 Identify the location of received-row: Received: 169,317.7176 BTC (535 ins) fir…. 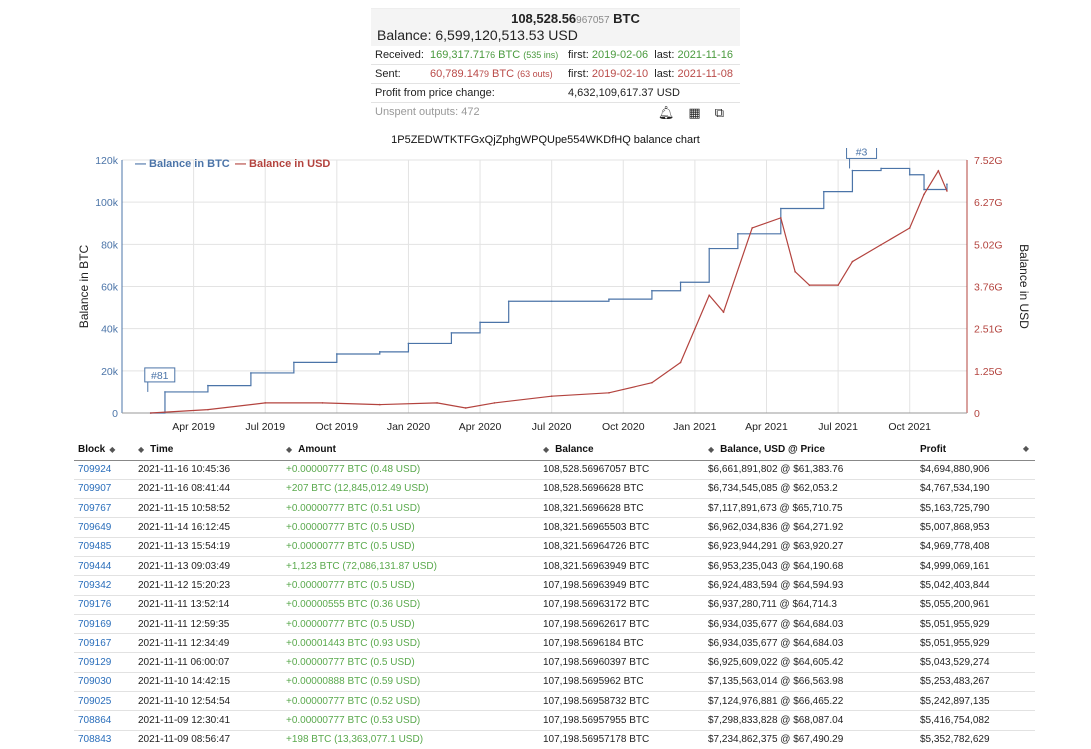
(555, 55).